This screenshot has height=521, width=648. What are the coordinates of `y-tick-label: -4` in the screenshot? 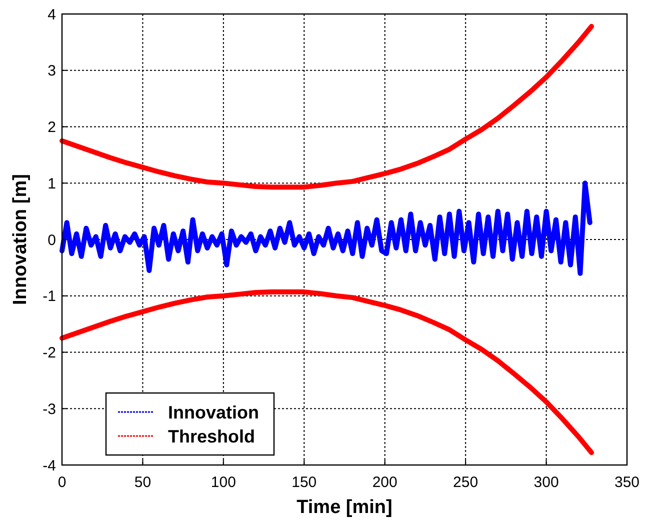 It's located at (49, 465).